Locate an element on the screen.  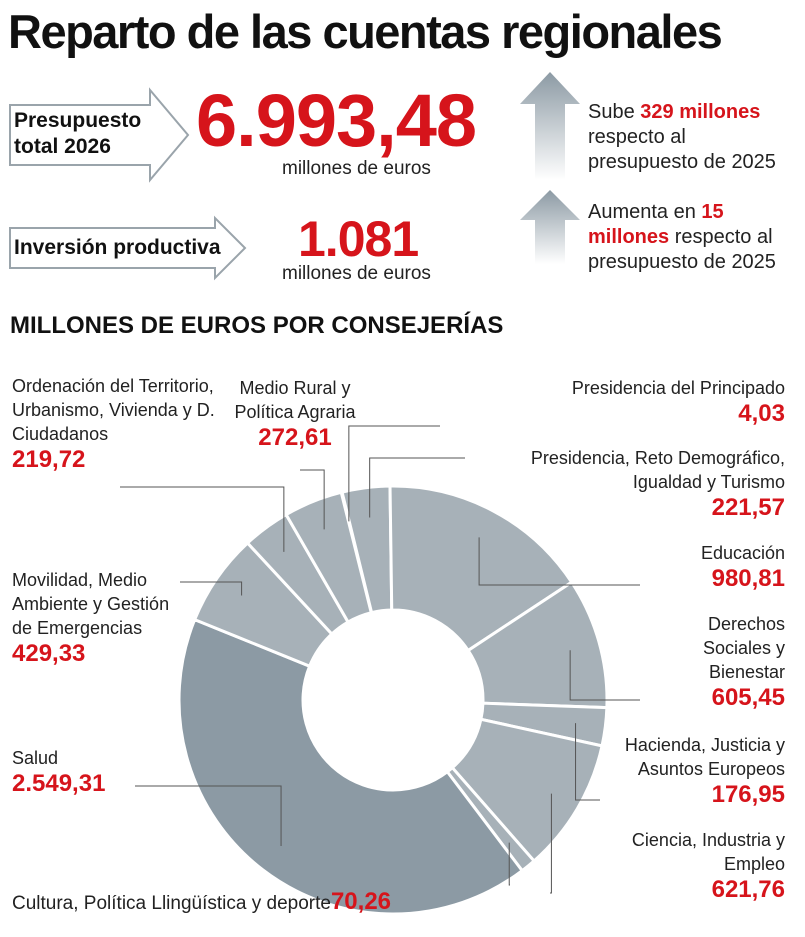
budget-label: Presupuesto total 2026 is located at coordinates (78, 133).